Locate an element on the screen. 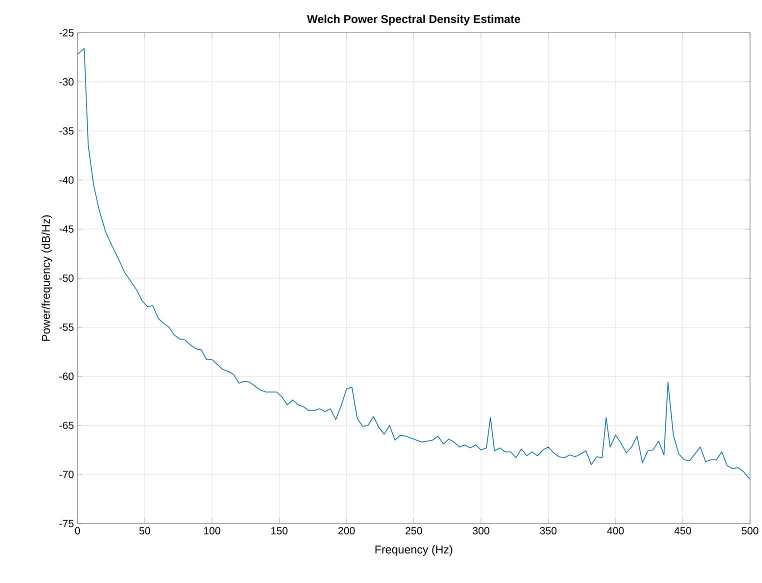 The width and height of the screenshot is (762, 583). x-tick-label: 0 is located at coordinates (77, 530).